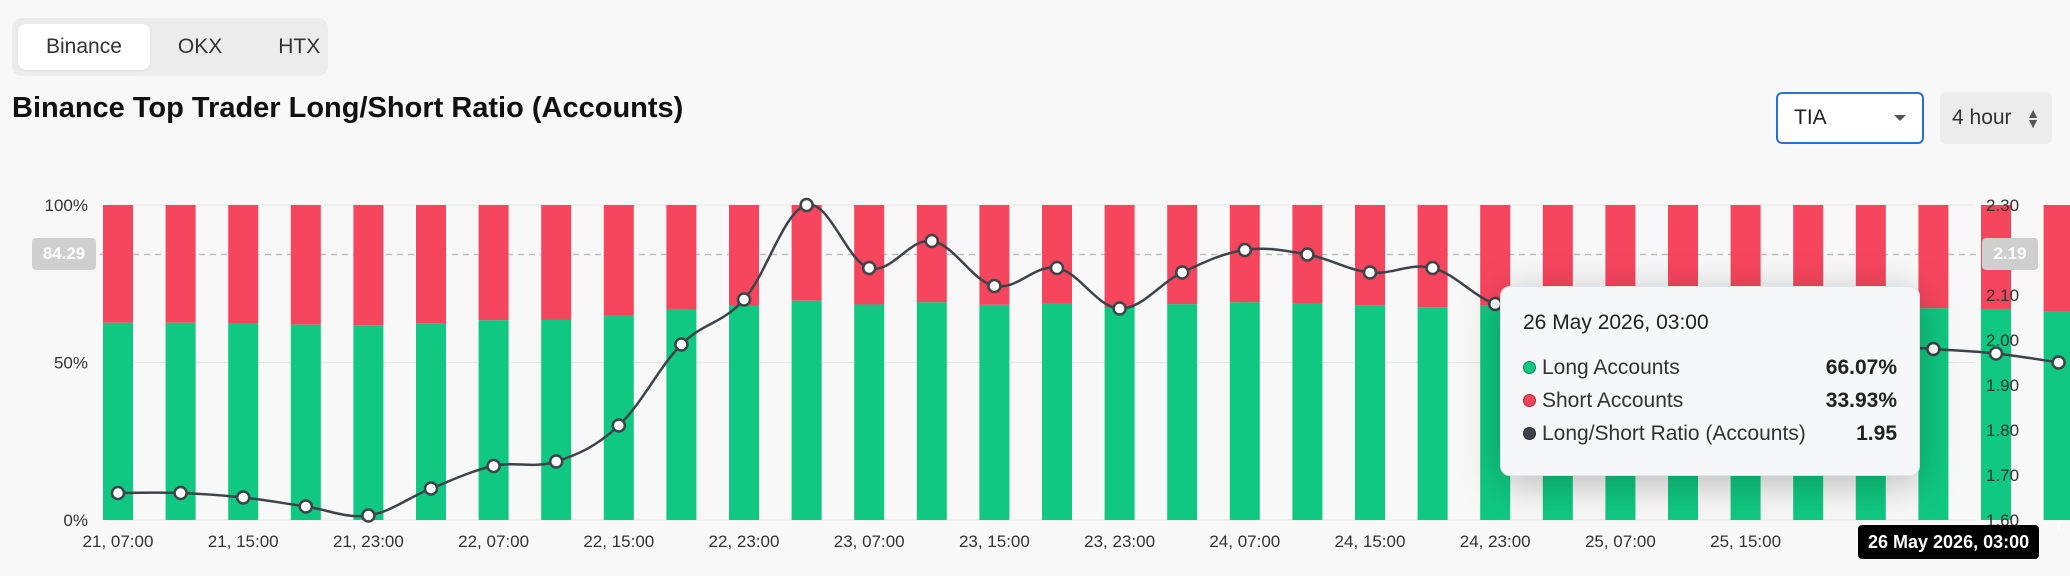 This screenshot has height=576, width=2070. What do you see at coordinates (66, 205) in the screenshot?
I see `left-axis-tick-label: 100%` at bounding box center [66, 205].